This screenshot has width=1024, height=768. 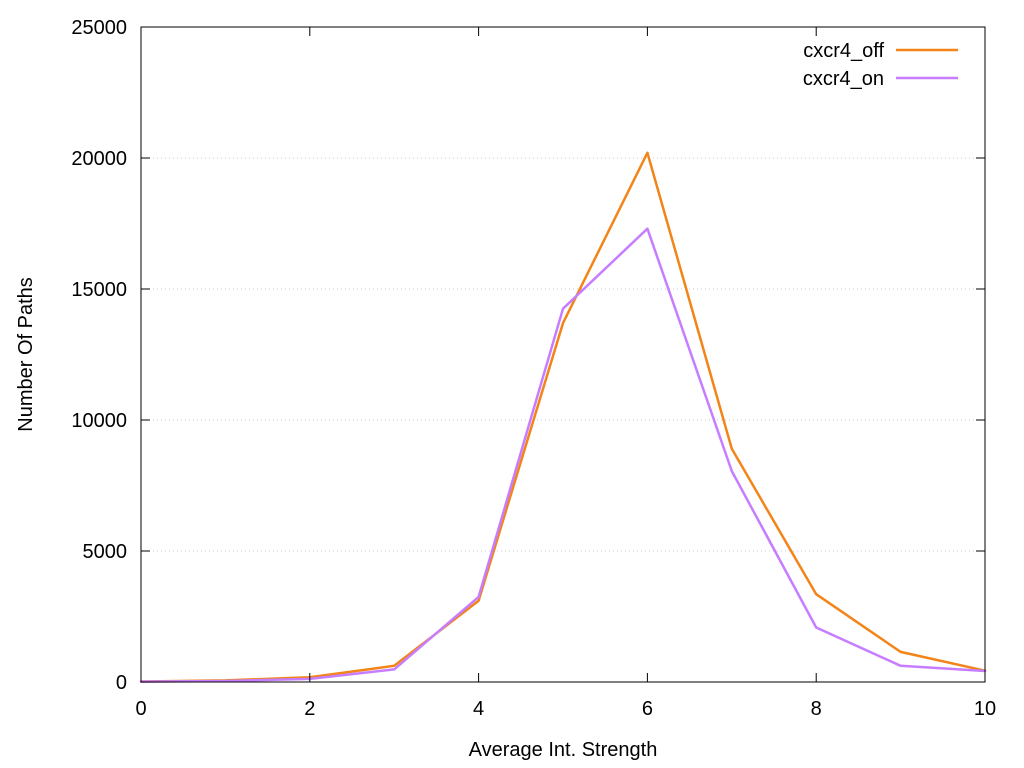 What do you see at coordinates (121, 683) in the screenshot?
I see `y-tick-label: 0` at bounding box center [121, 683].